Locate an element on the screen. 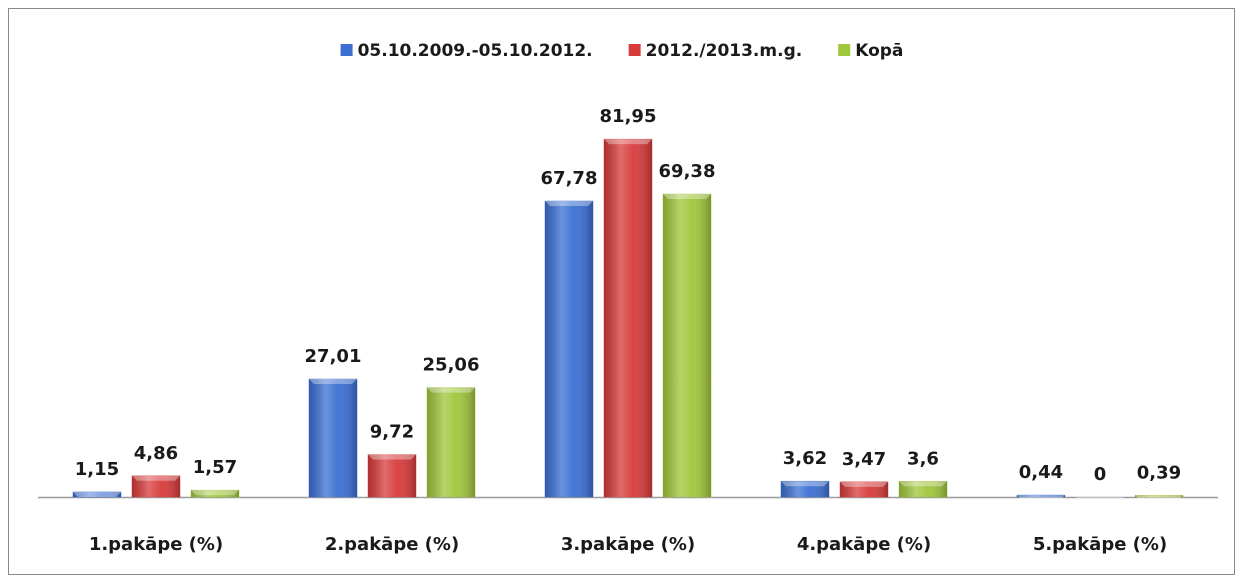  value-label: 67,78 is located at coordinates (569, 178).